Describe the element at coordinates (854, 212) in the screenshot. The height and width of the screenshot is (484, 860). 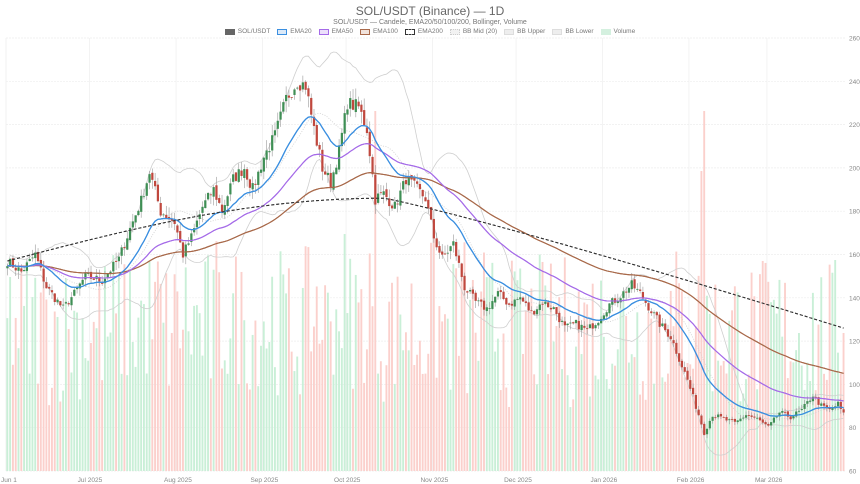
I see `y-tick-label: 180` at that location.